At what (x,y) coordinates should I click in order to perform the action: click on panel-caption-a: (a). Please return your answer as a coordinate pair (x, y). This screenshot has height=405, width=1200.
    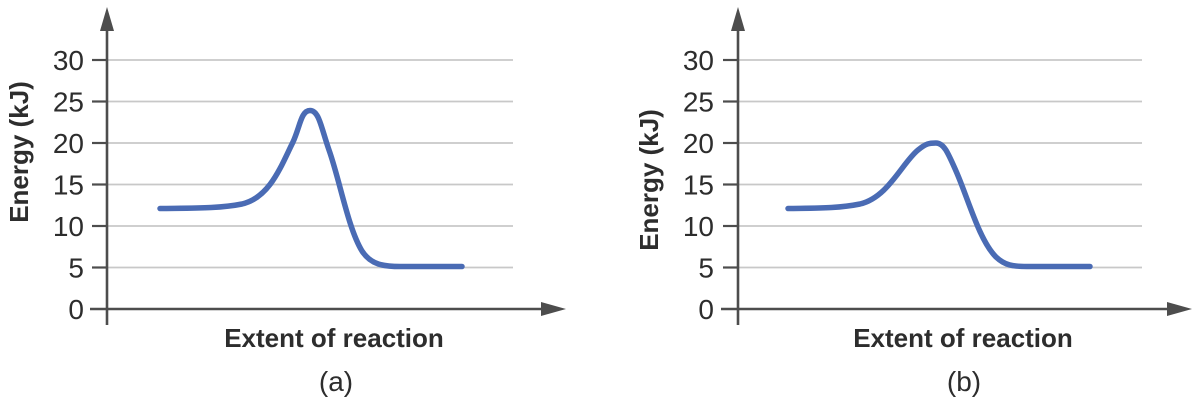
    Looking at the image, I should click on (336, 381).